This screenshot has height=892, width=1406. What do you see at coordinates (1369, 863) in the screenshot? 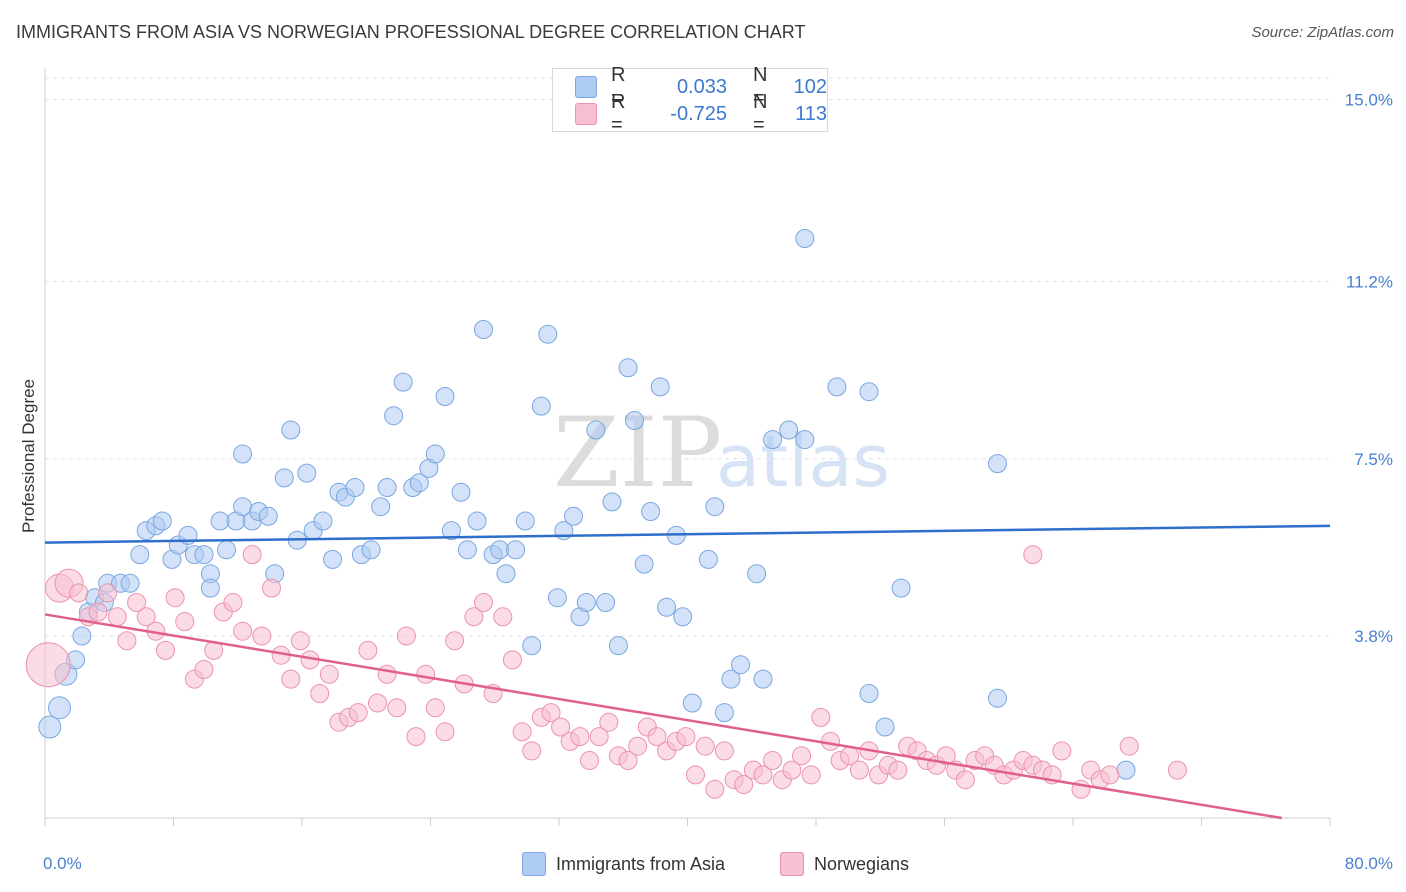
I see `x-tick-label: 80.0%` at bounding box center [1369, 863].